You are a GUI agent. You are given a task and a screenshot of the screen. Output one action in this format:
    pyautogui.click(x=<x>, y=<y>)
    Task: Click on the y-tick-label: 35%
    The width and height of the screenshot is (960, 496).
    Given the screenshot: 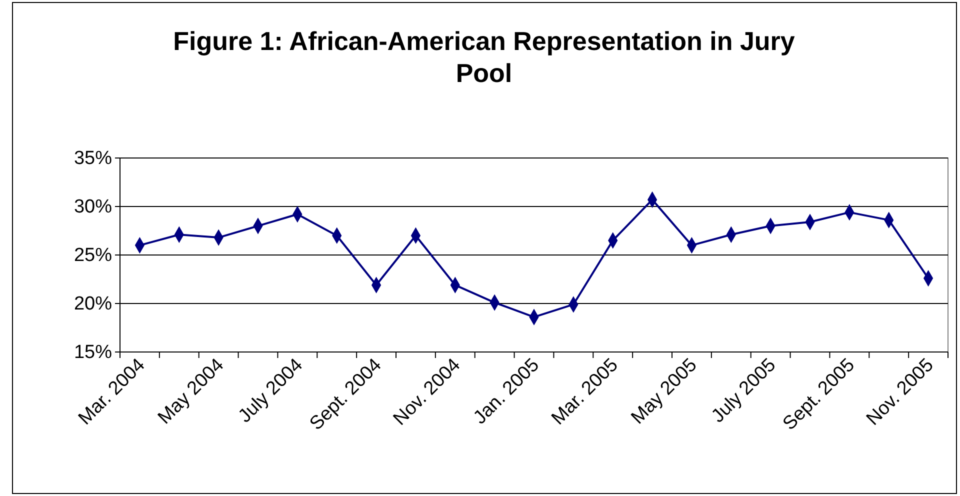 What is the action you would take?
    pyautogui.click(x=93, y=159)
    